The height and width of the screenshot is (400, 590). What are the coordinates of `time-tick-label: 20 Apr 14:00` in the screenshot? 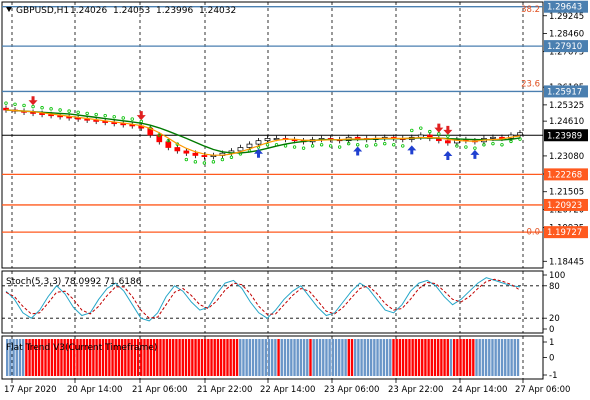 It's located at (94, 390).